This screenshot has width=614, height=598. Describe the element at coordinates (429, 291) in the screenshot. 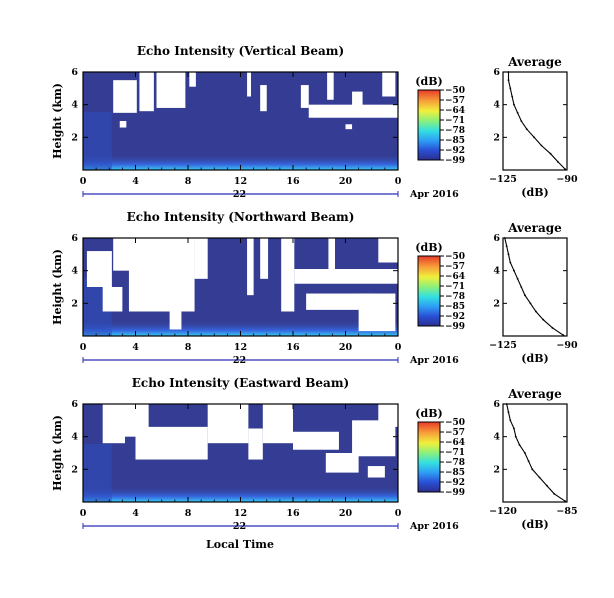

I see `colorbar` at that location.